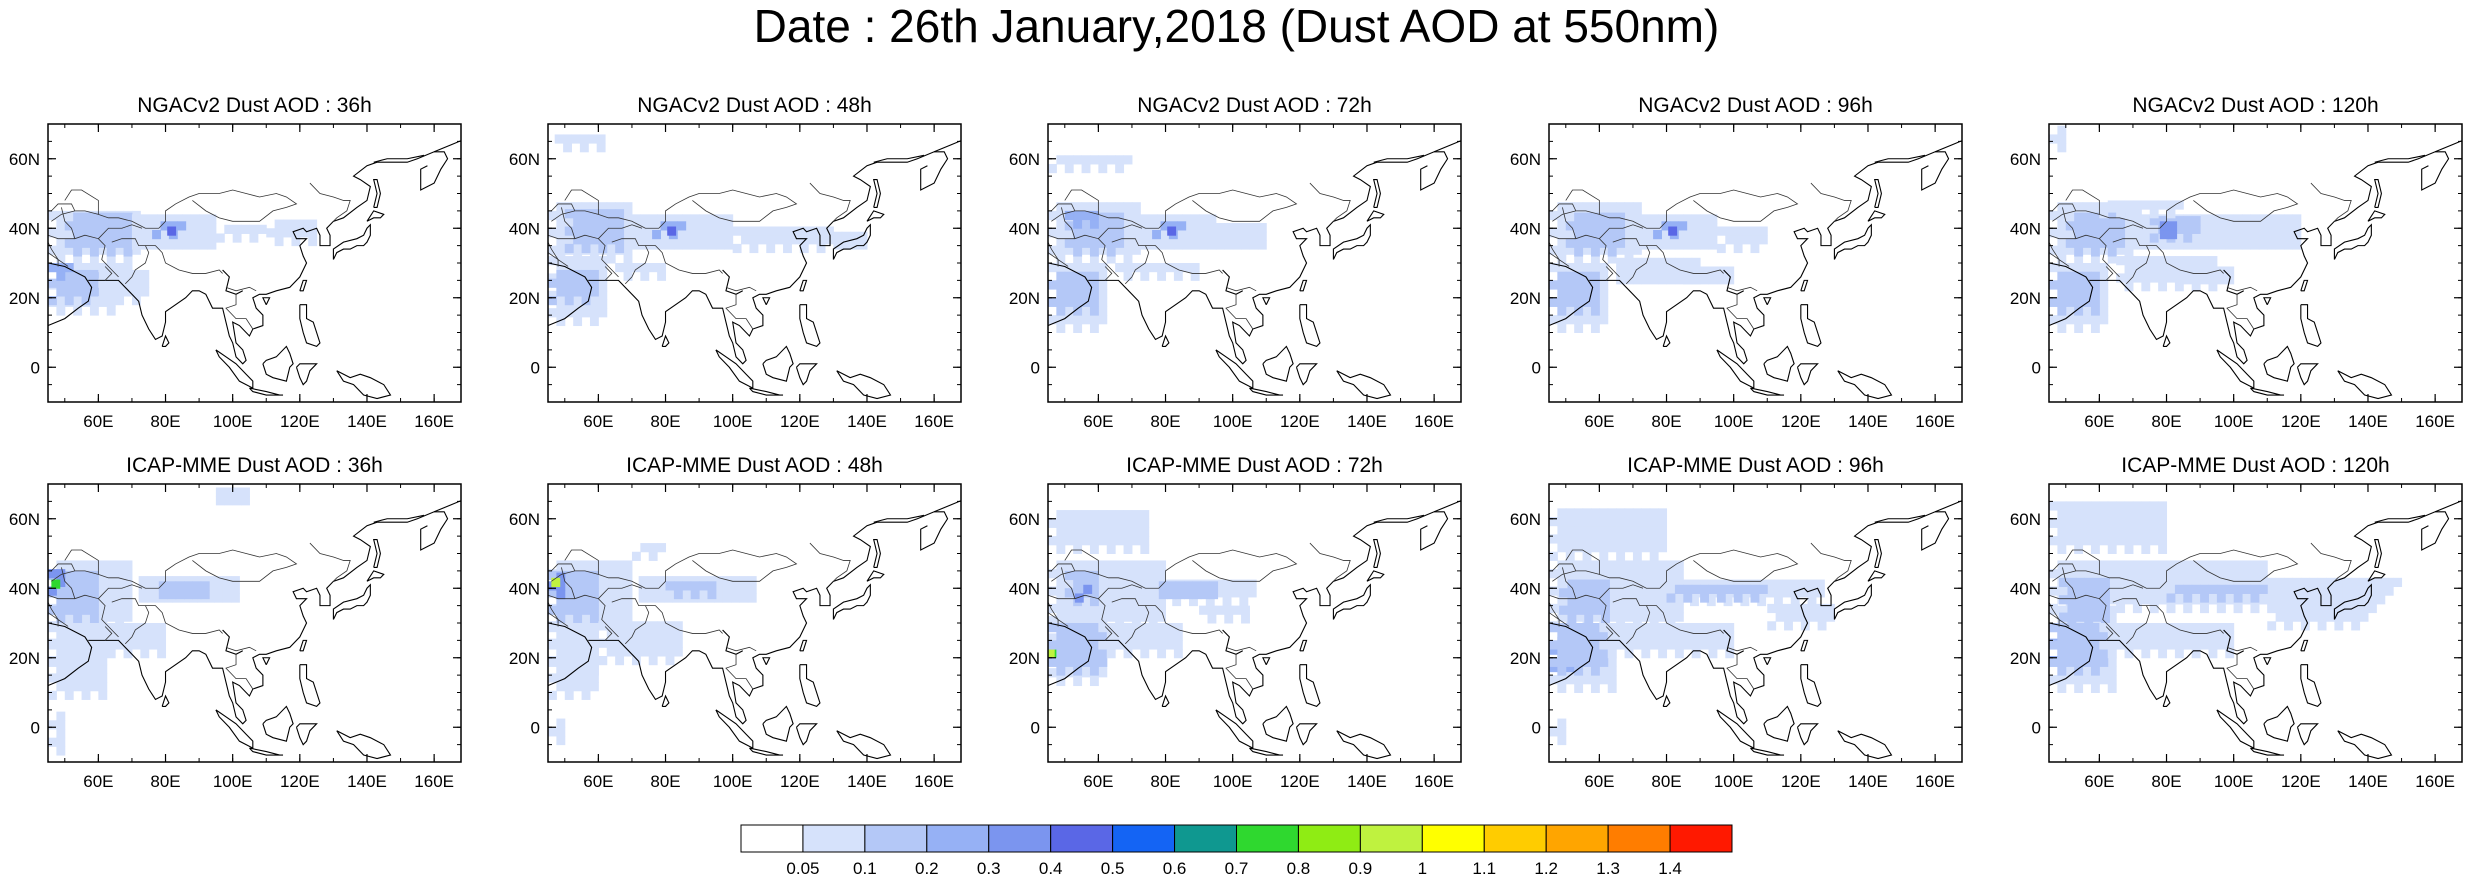  I want to click on colorbar-label: 0.2, so click(927, 866).